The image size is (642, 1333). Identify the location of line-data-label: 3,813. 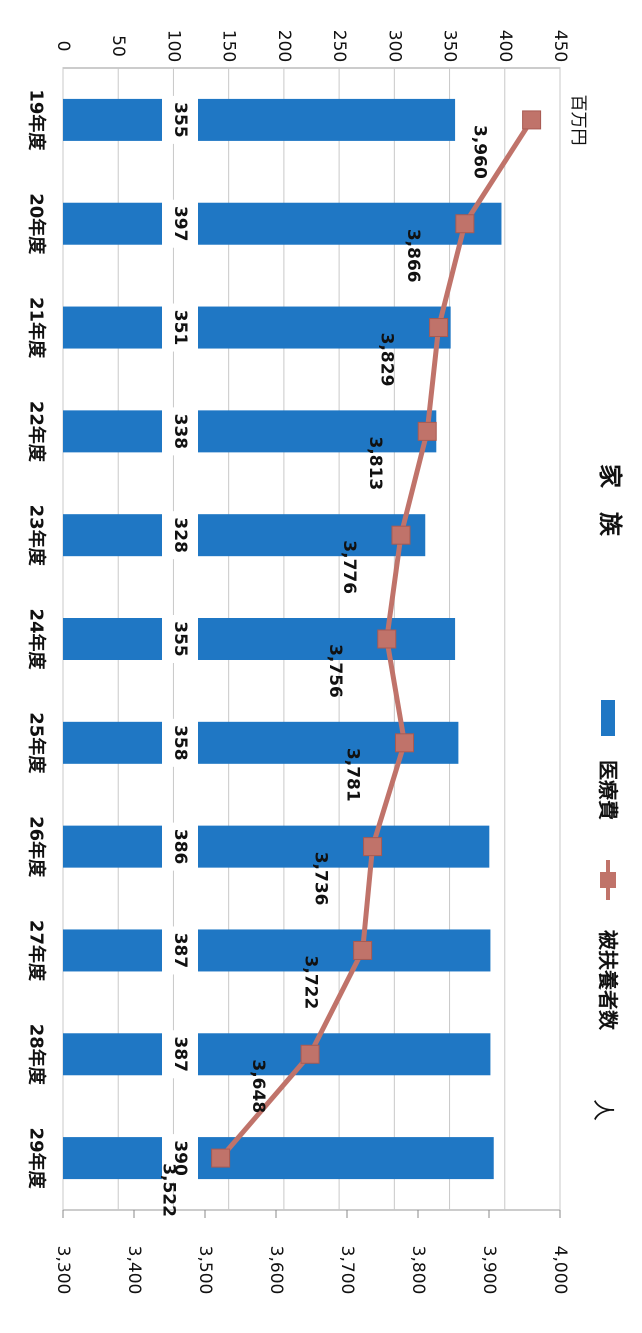
(375, 463).